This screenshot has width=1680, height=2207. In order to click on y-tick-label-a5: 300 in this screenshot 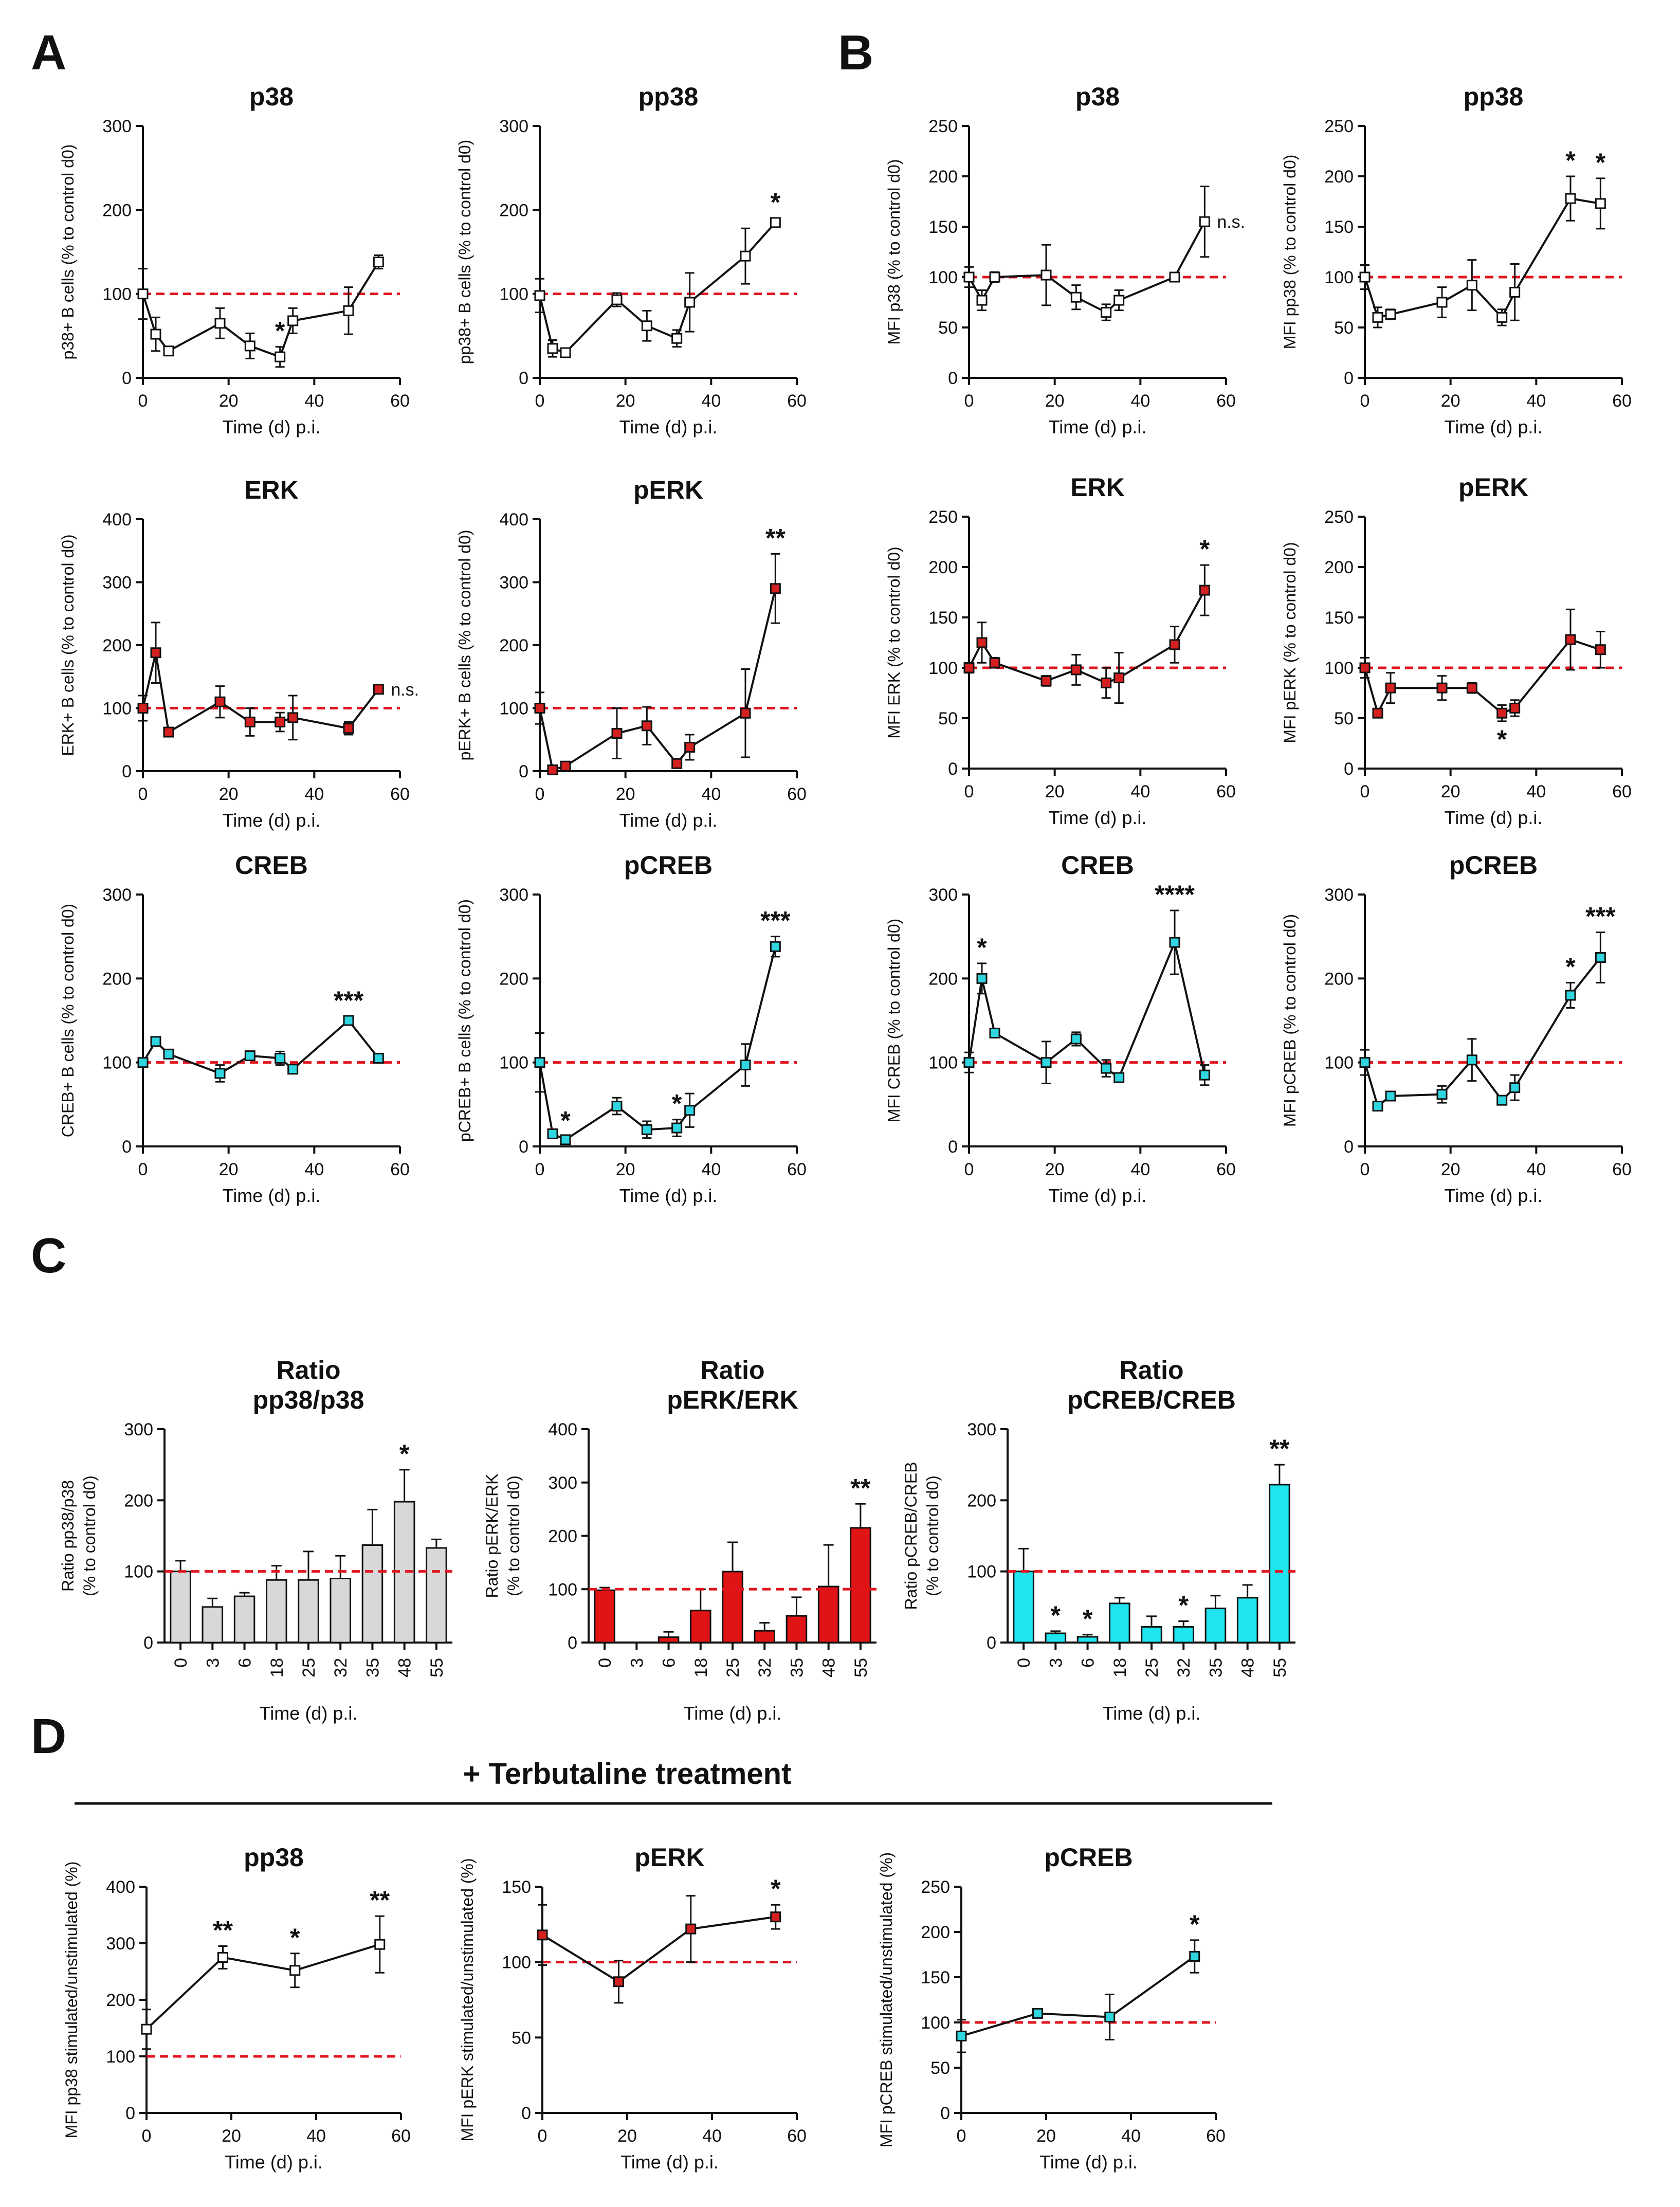, I will do `click(117, 895)`.